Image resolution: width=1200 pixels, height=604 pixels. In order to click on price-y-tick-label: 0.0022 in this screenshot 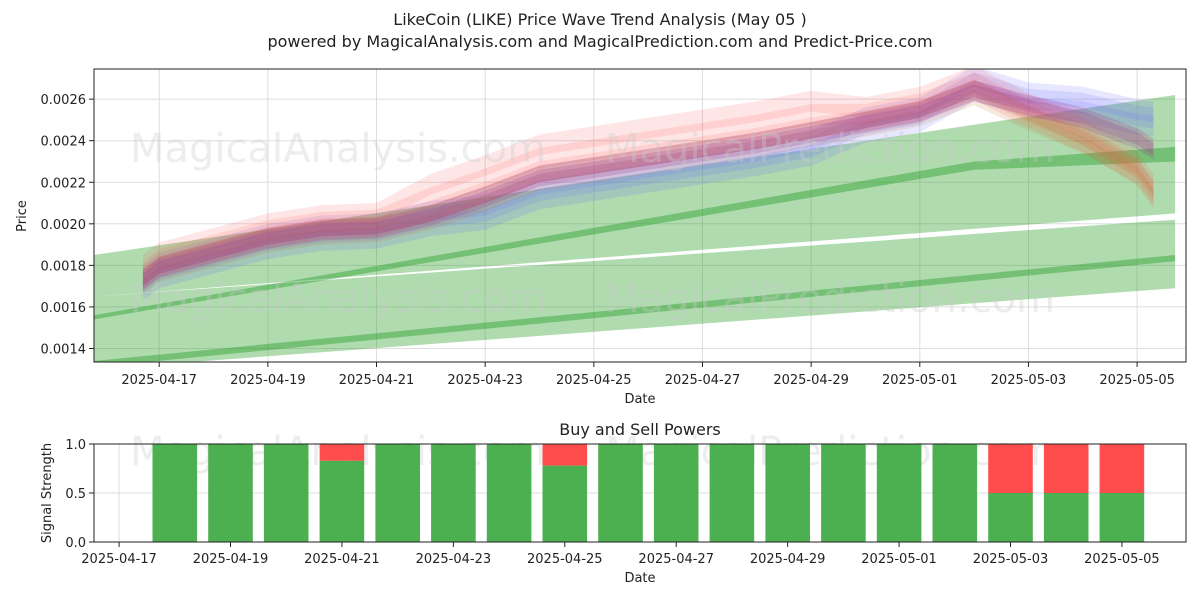, I will do `click(64, 183)`.